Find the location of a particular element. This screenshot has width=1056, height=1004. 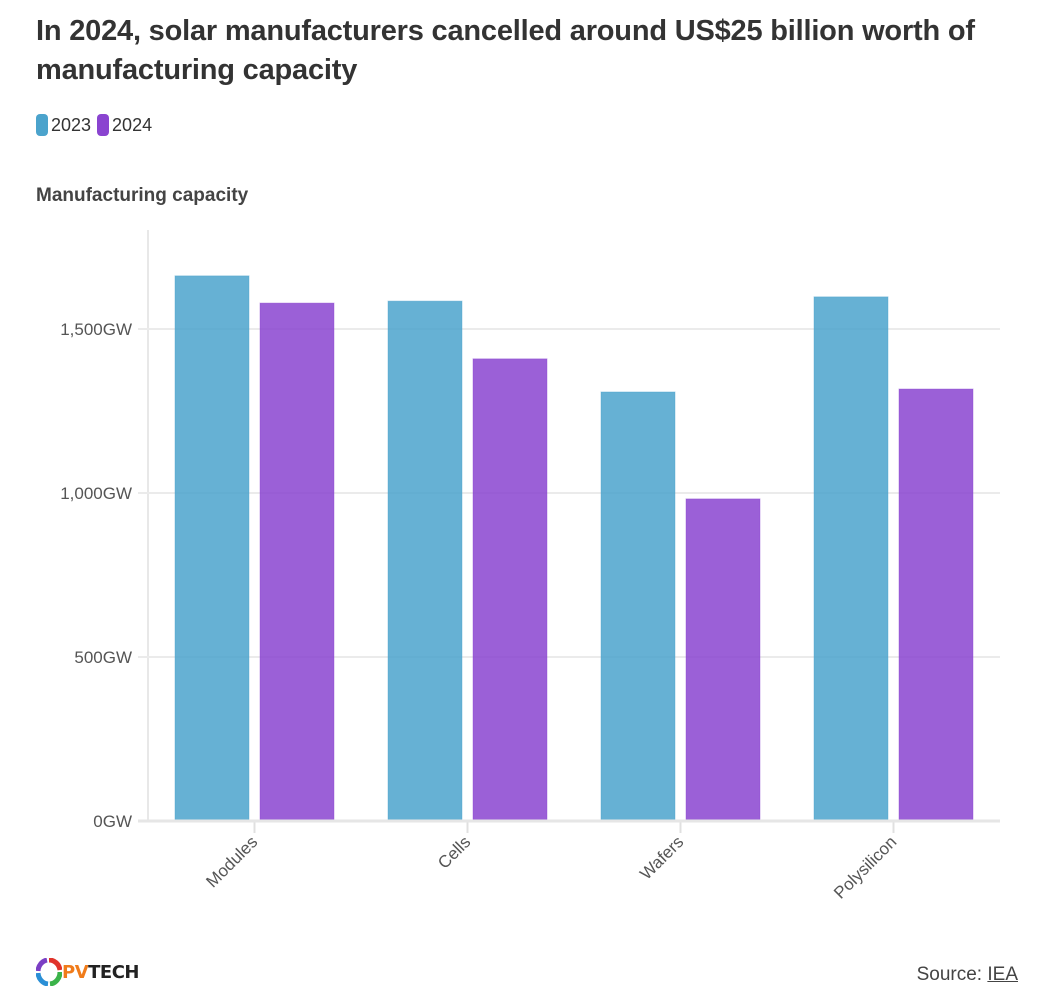

source-label: Source: is located at coordinates (949, 974).